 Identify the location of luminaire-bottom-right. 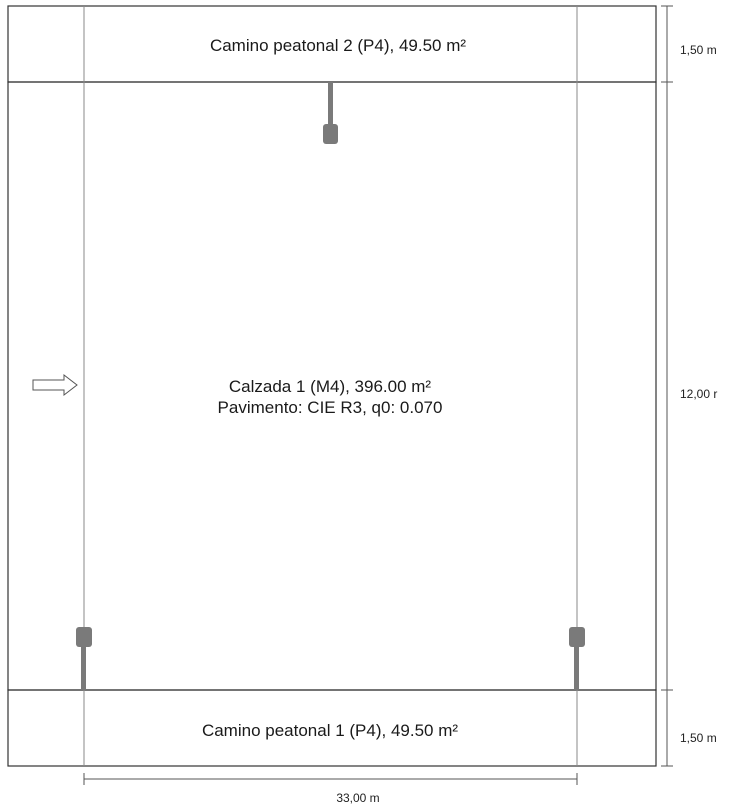
(577, 658).